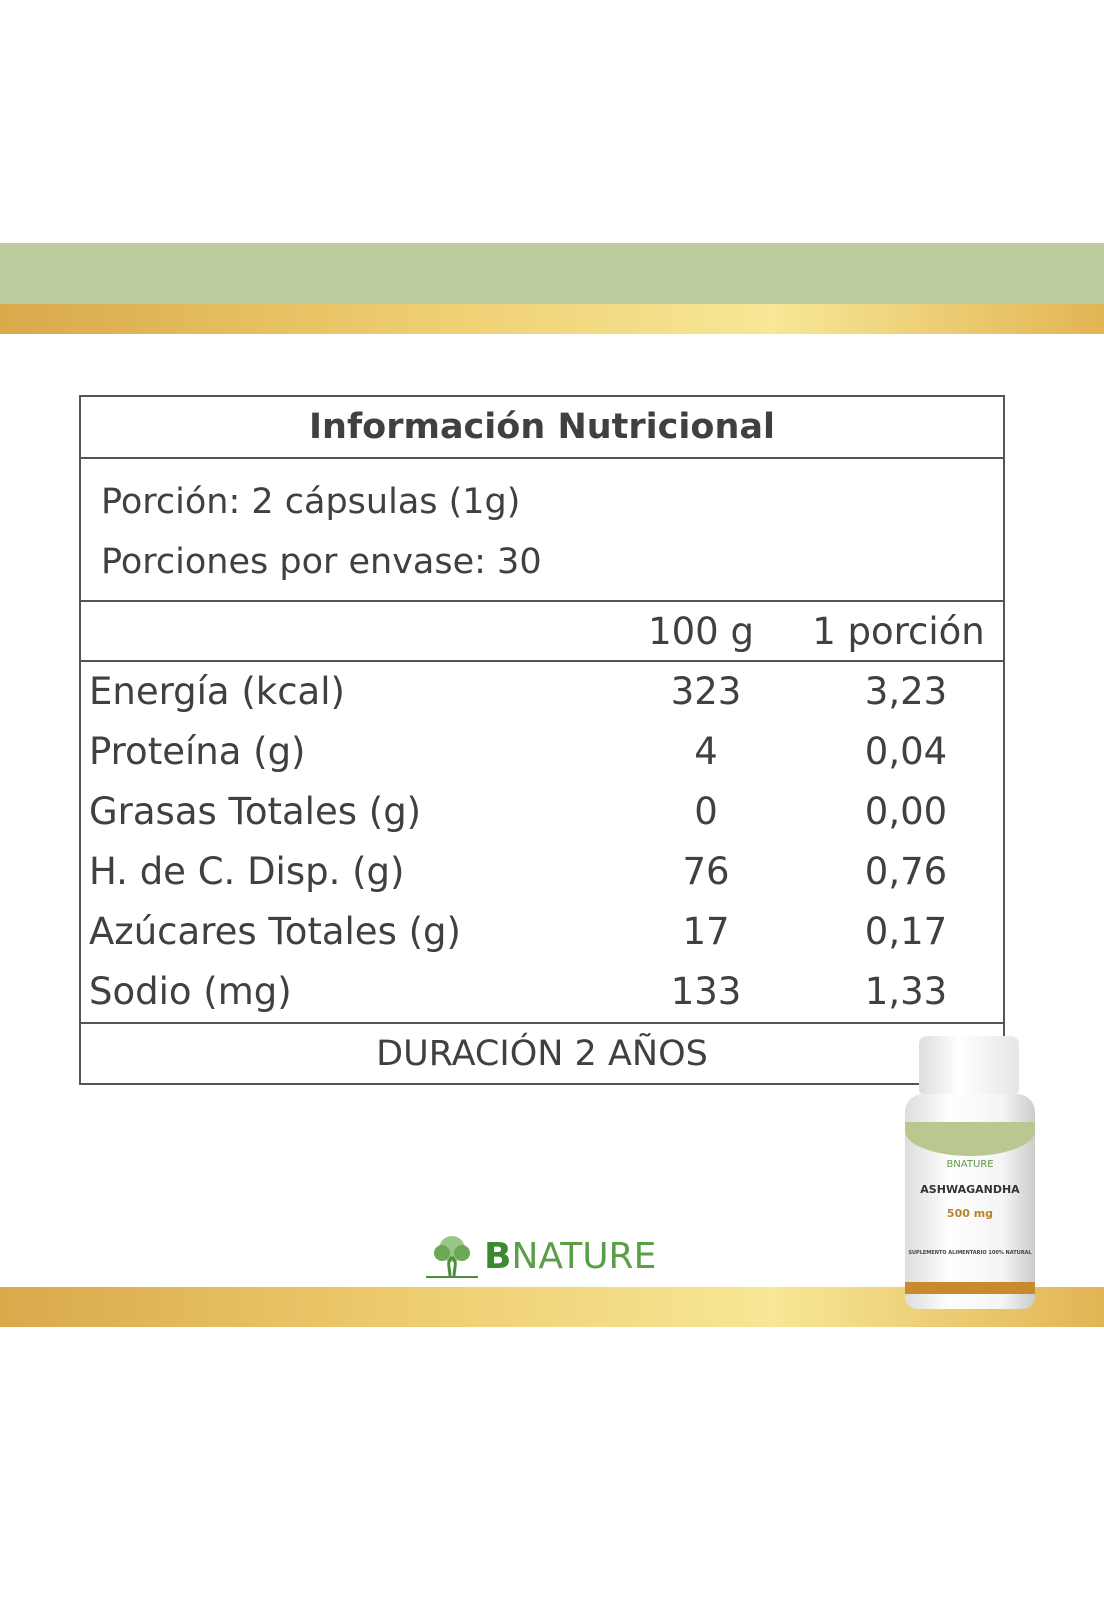 Image resolution: width=1104 pixels, height=1600 pixels. Describe the element at coordinates (706, 931) in the screenshot. I see `value-per-100g: 17` at that location.